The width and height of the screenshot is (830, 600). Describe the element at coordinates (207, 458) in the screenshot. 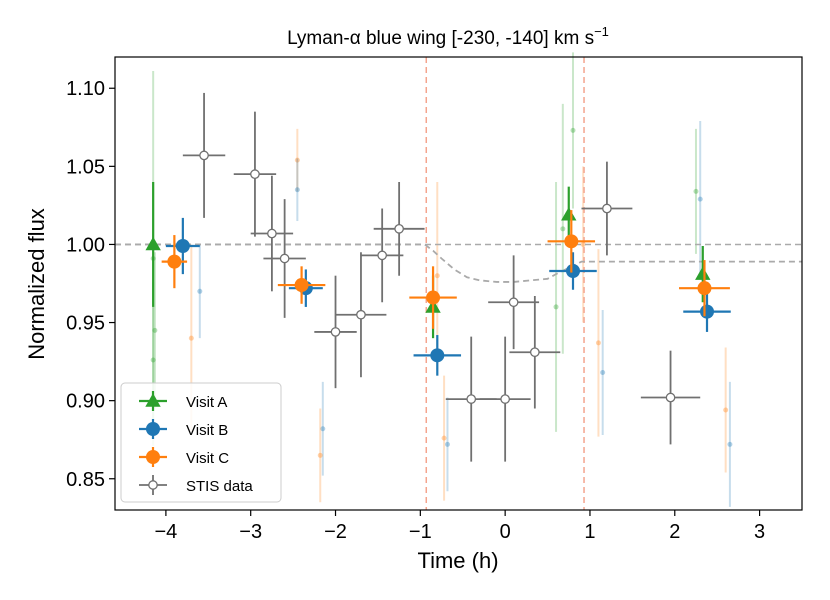

I see `legend-label: Visit C` at that location.